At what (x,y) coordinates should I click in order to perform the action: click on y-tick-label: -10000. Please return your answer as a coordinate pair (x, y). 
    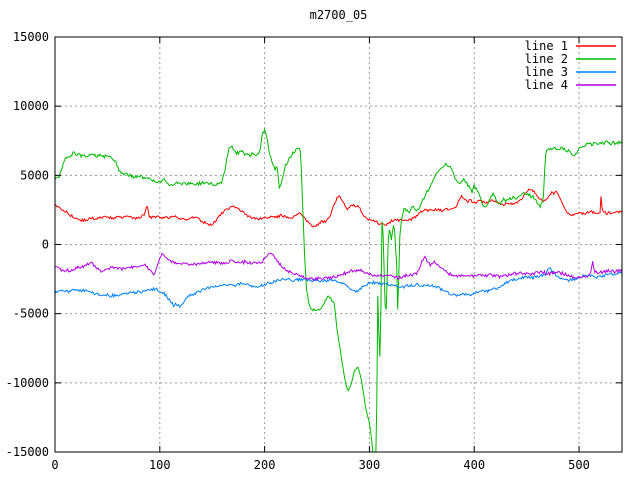
    Looking at the image, I should click on (27, 383).